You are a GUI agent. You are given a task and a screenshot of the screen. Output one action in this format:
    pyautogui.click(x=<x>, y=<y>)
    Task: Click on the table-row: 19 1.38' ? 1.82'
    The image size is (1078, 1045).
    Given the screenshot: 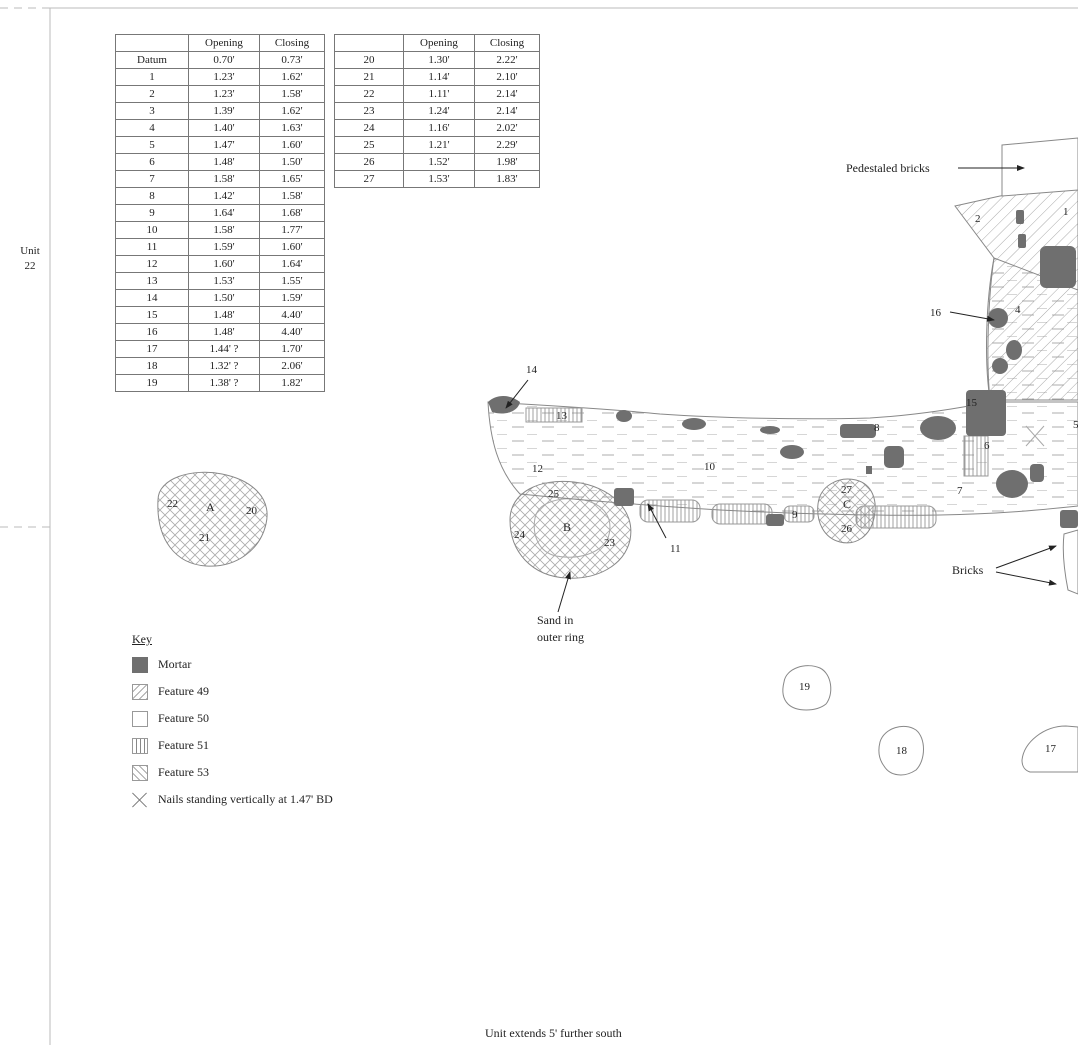 What is the action you would take?
    pyautogui.click(x=220, y=383)
    